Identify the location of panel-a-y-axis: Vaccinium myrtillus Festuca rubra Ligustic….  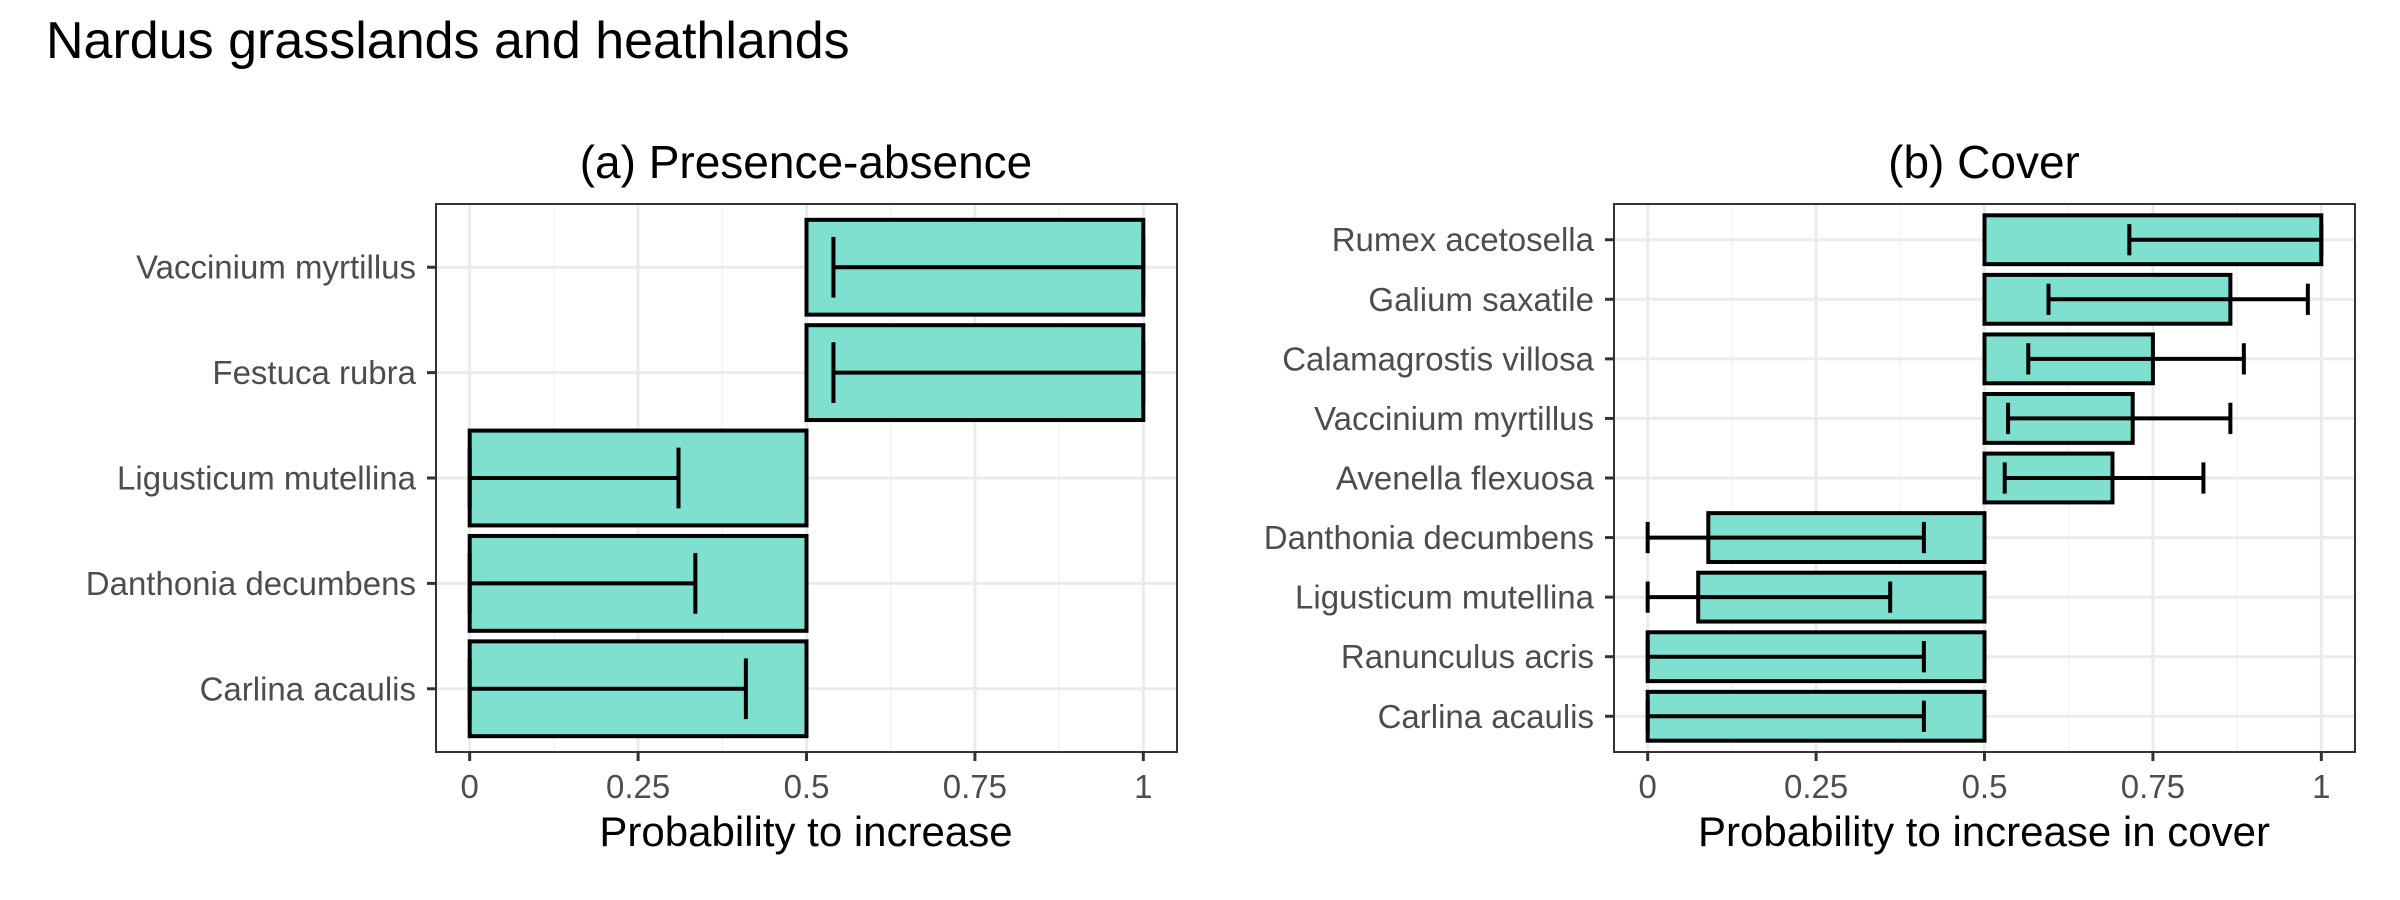
(261, 478).